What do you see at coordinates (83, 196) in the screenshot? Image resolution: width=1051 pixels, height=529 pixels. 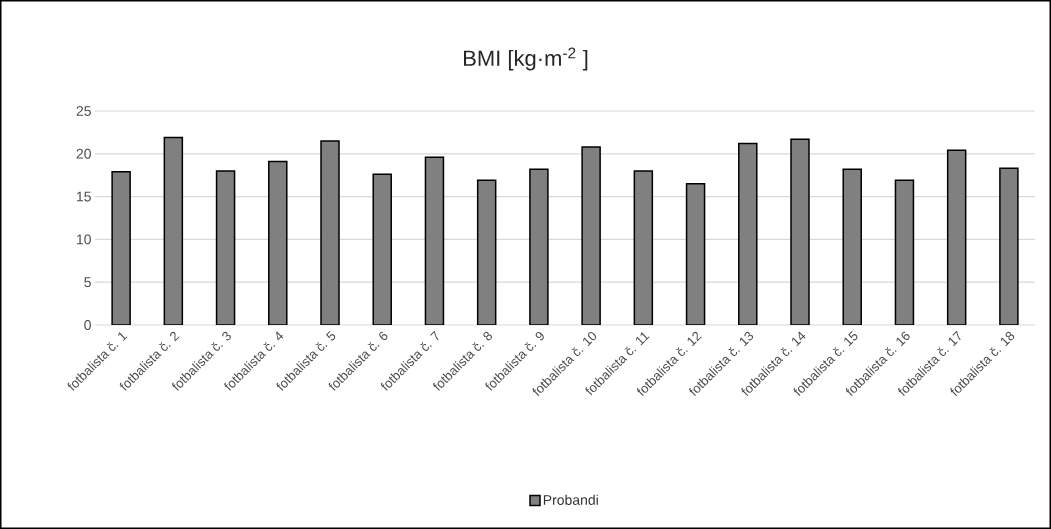 I see `y-tick-label: 15` at bounding box center [83, 196].